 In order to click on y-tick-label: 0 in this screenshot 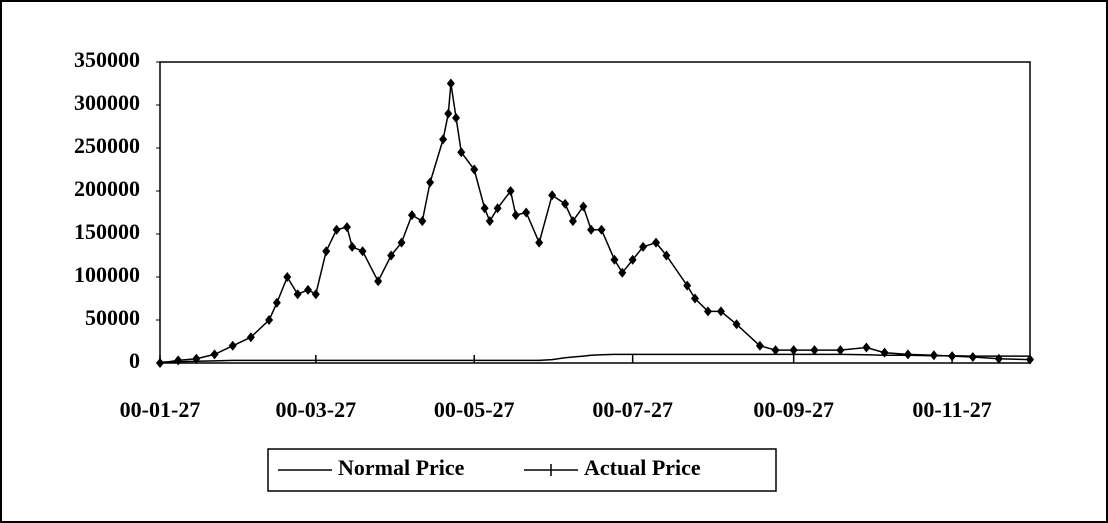, I will do `click(134, 360)`.